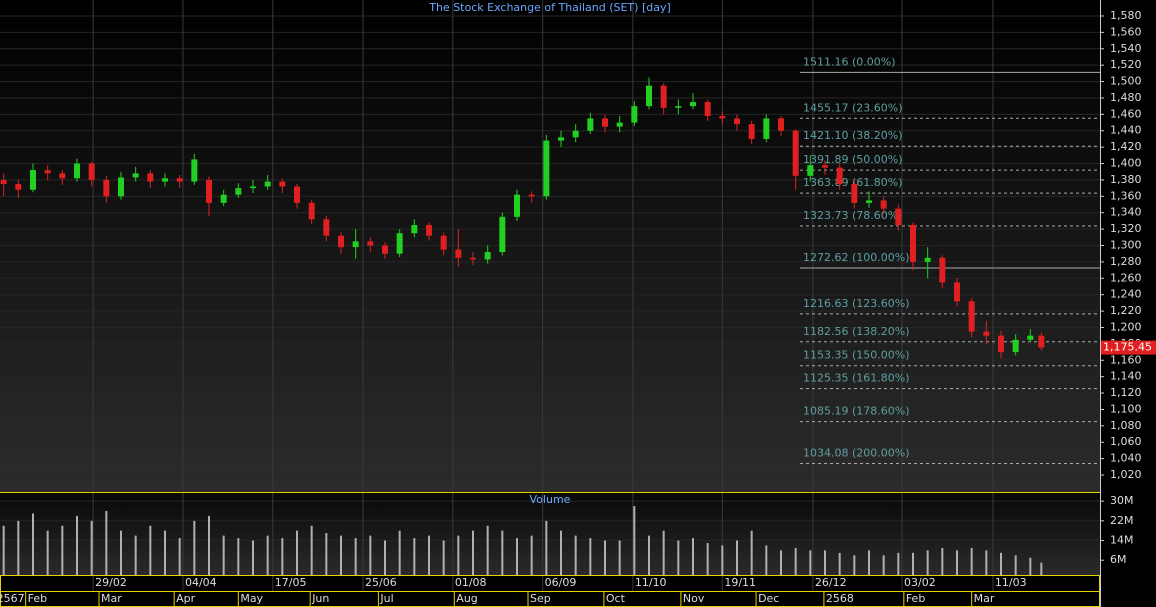 This screenshot has width=1156, height=607. Describe the element at coordinates (1126, 310) in the screenshot. I see `y-tick-label: 1,220` at that location.